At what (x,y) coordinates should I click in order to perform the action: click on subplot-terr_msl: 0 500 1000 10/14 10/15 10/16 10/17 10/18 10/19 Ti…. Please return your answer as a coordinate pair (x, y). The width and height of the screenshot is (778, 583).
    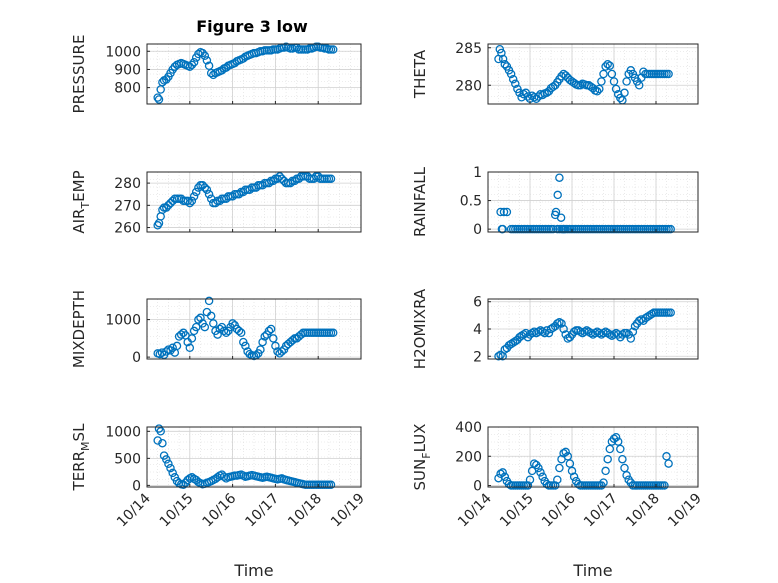
    Looking at the image, I should click on (219, 501).